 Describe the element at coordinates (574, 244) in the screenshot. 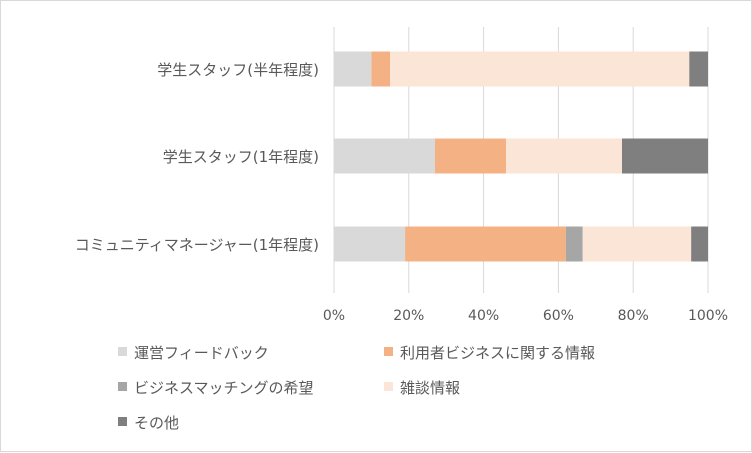

I see `bar-segment-c2-s2` at that location.